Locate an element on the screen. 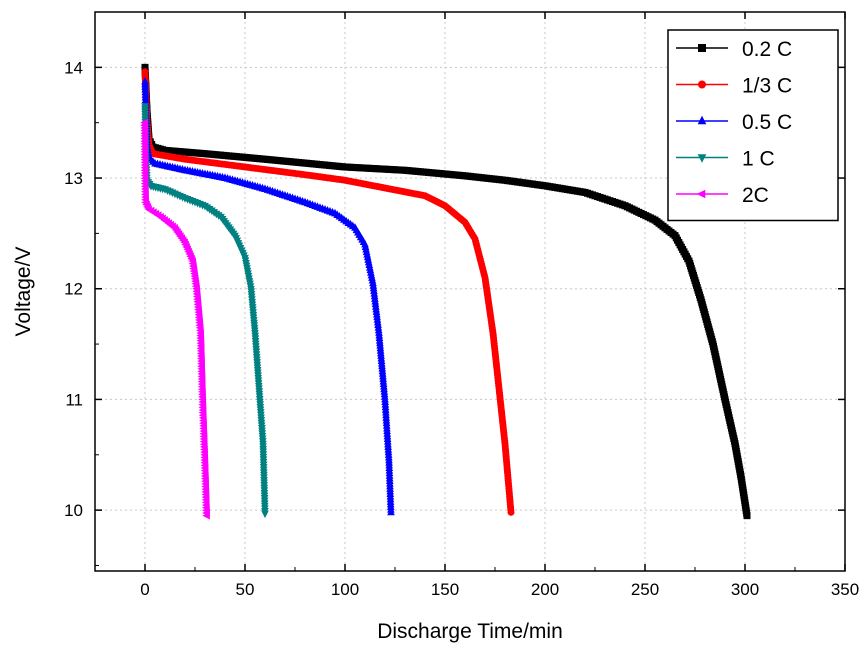 The width and height of the screenshot is (861, 646). series-1-c is located at coordinates (205, 311).